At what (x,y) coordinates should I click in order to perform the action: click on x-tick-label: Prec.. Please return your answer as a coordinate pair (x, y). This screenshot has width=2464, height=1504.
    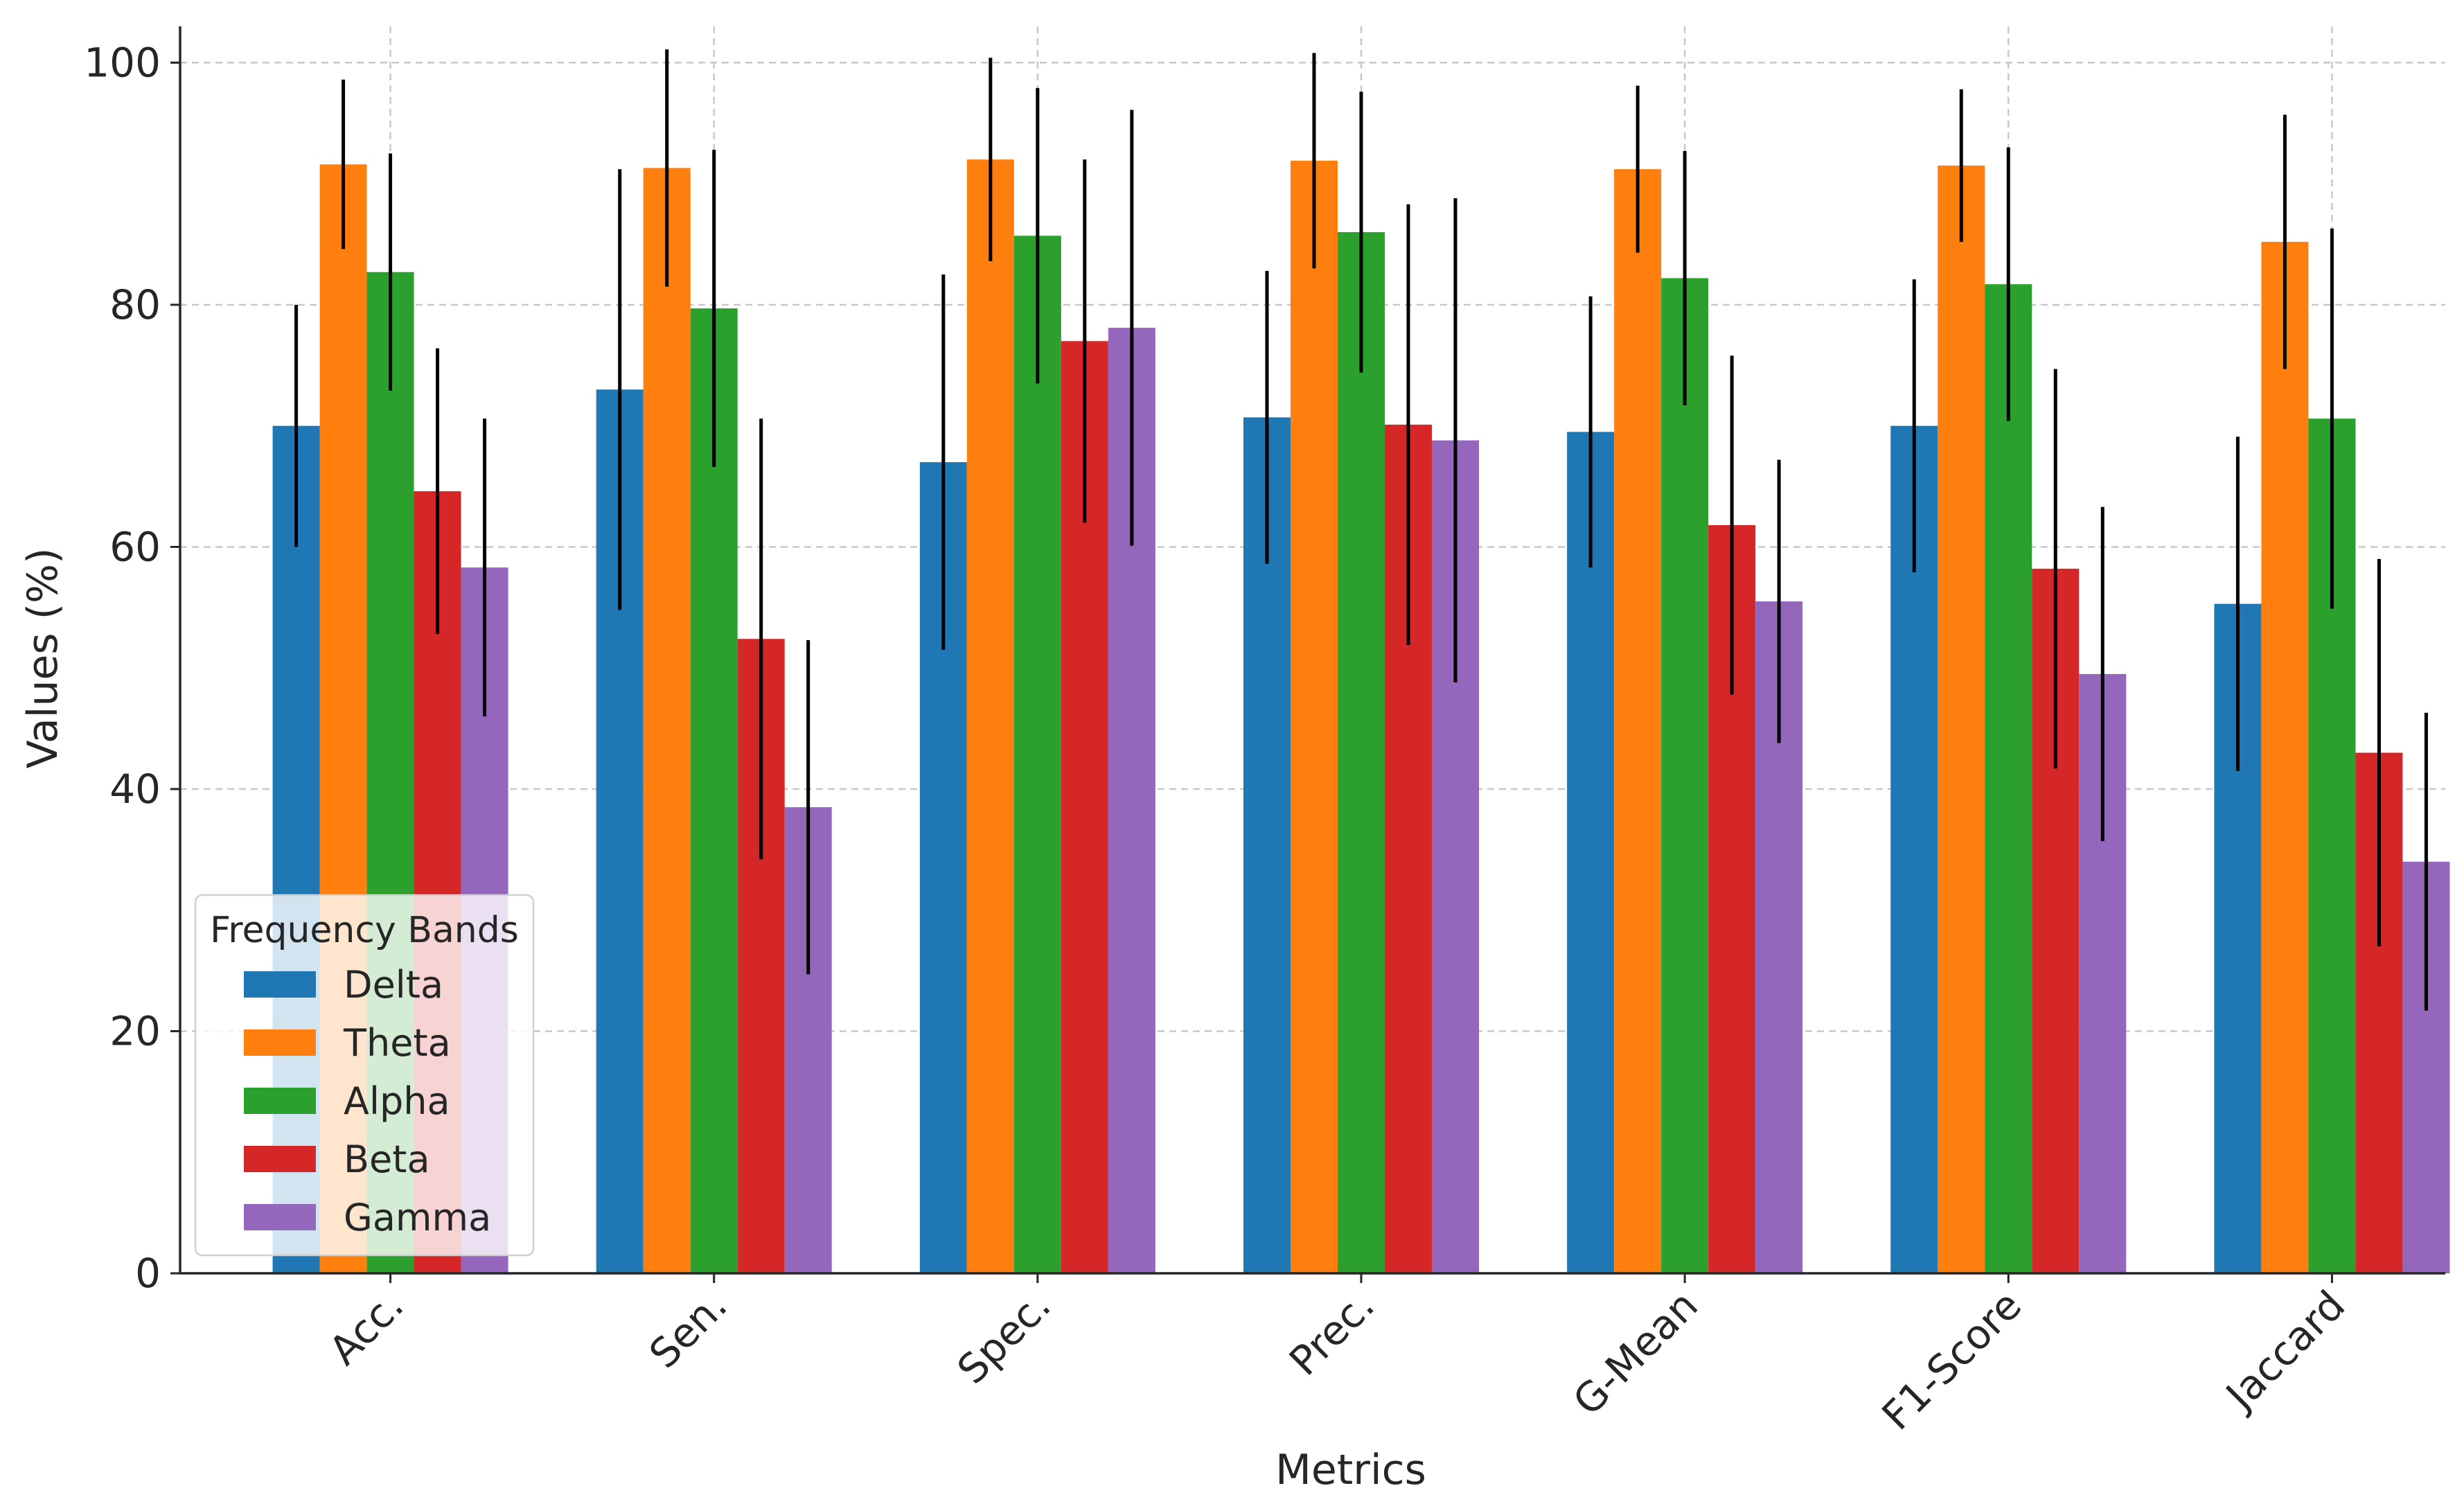
    Looking at the image, I should click on (1331, 1333).